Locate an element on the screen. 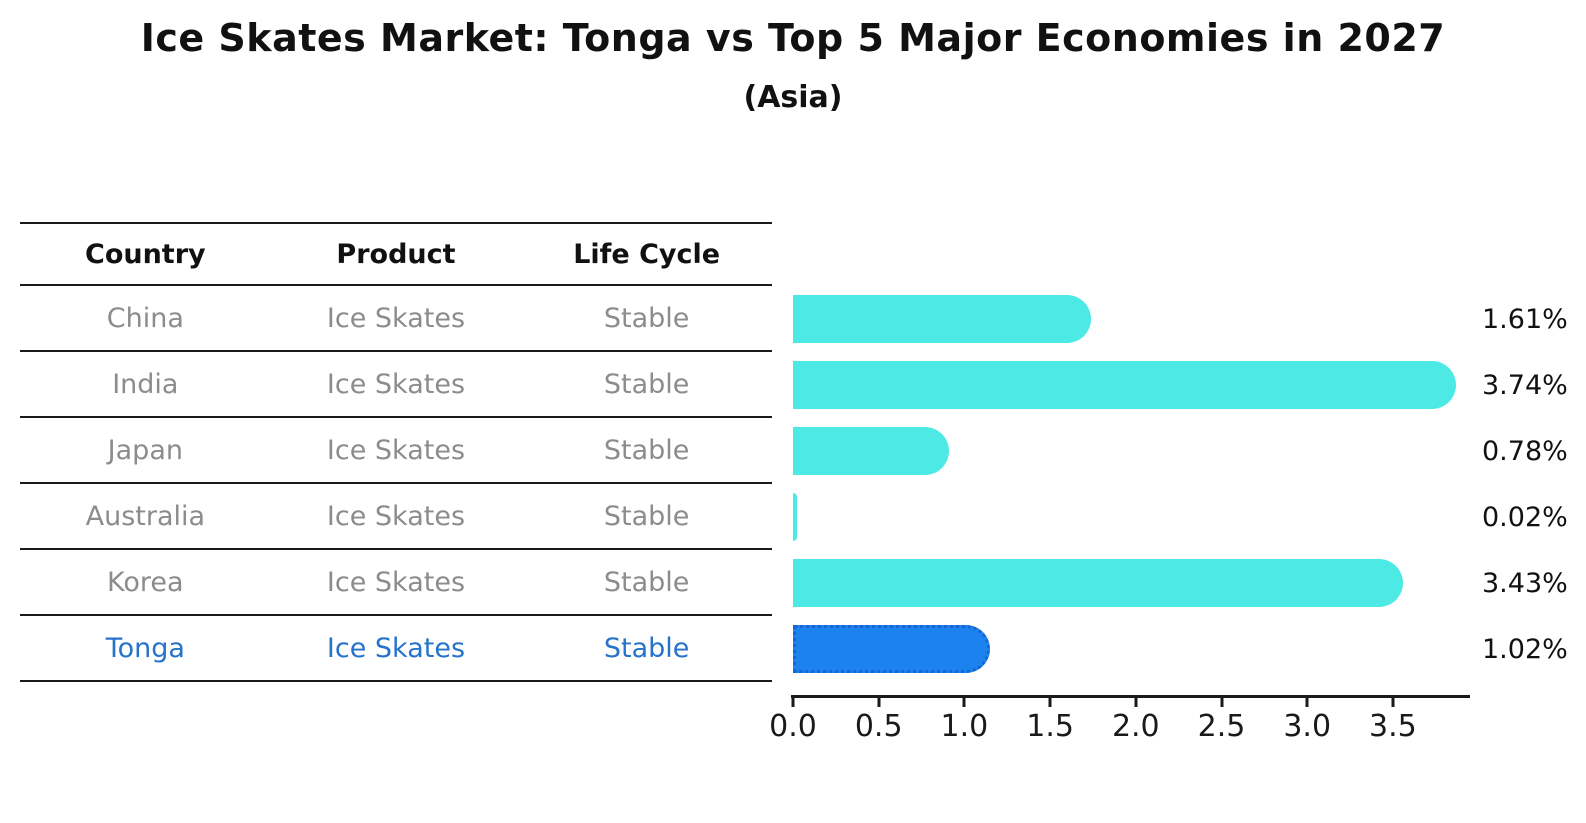  table-row-tonga: Tonga Ice Skates Stable is located at coordinates (396, 649).